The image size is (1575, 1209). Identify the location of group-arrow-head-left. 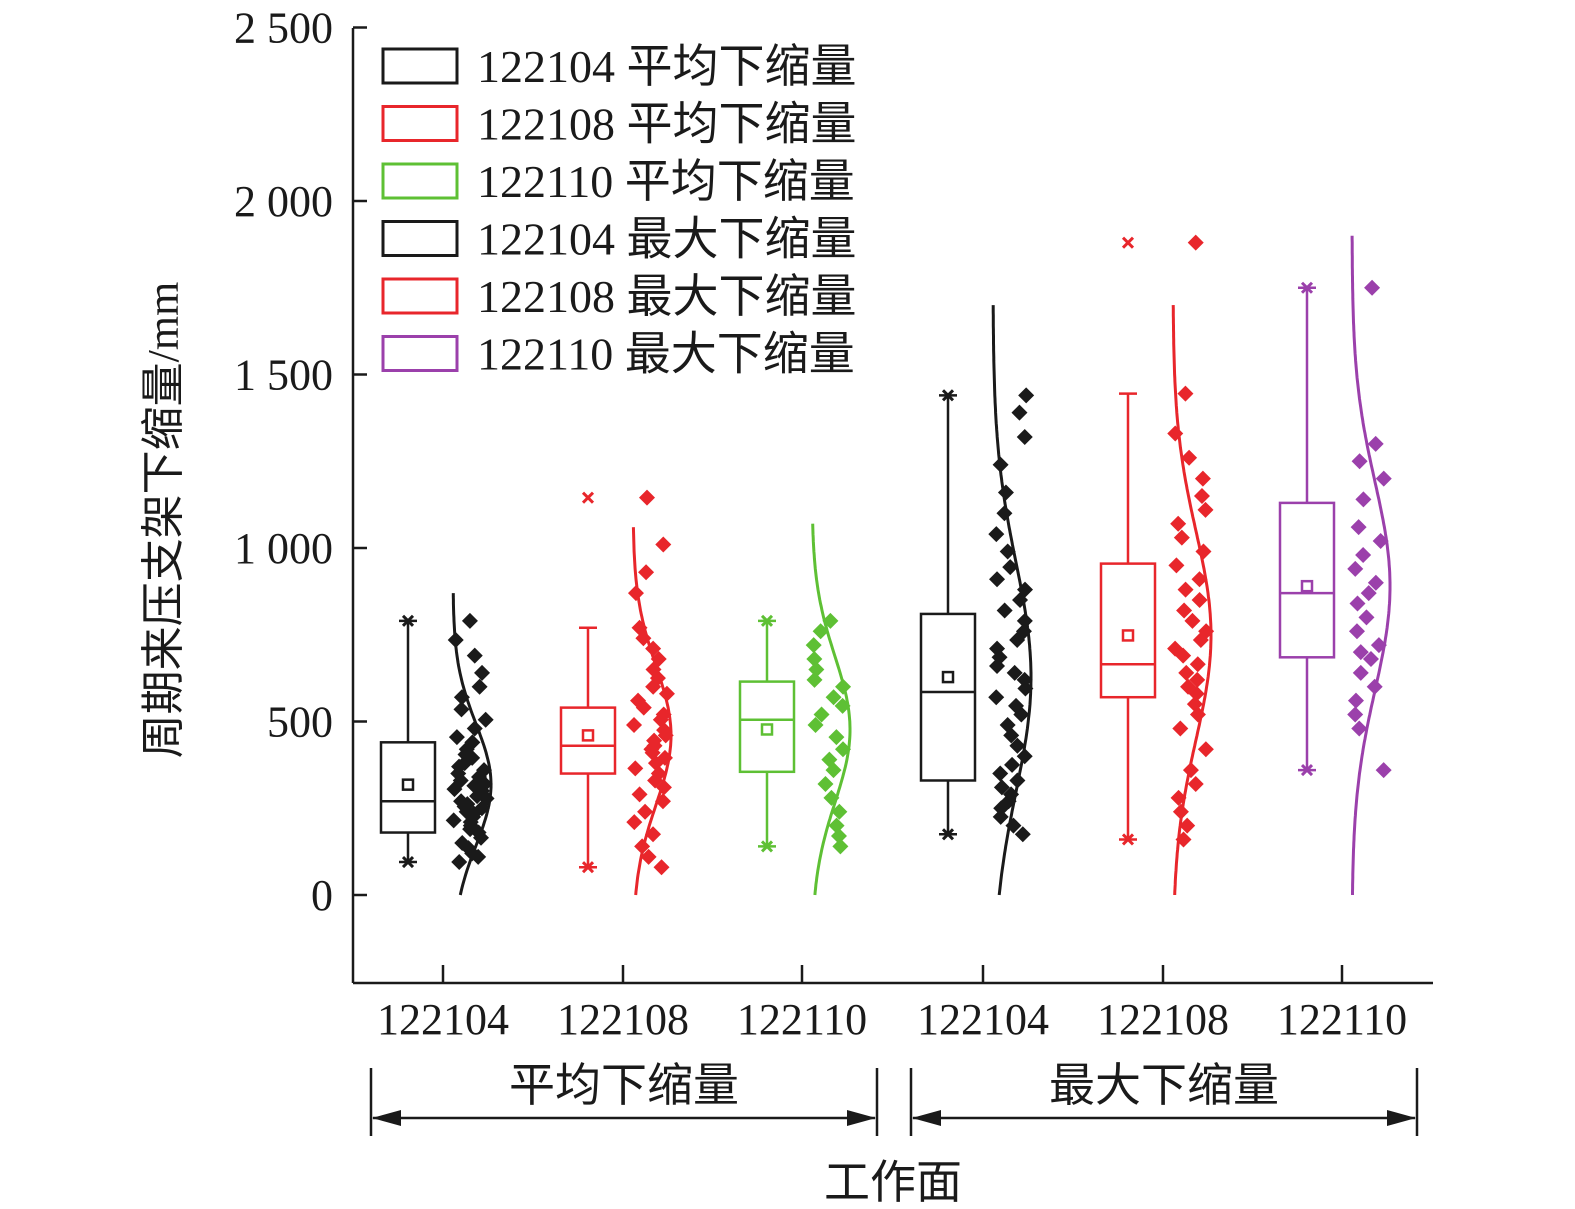
(926, 1118).